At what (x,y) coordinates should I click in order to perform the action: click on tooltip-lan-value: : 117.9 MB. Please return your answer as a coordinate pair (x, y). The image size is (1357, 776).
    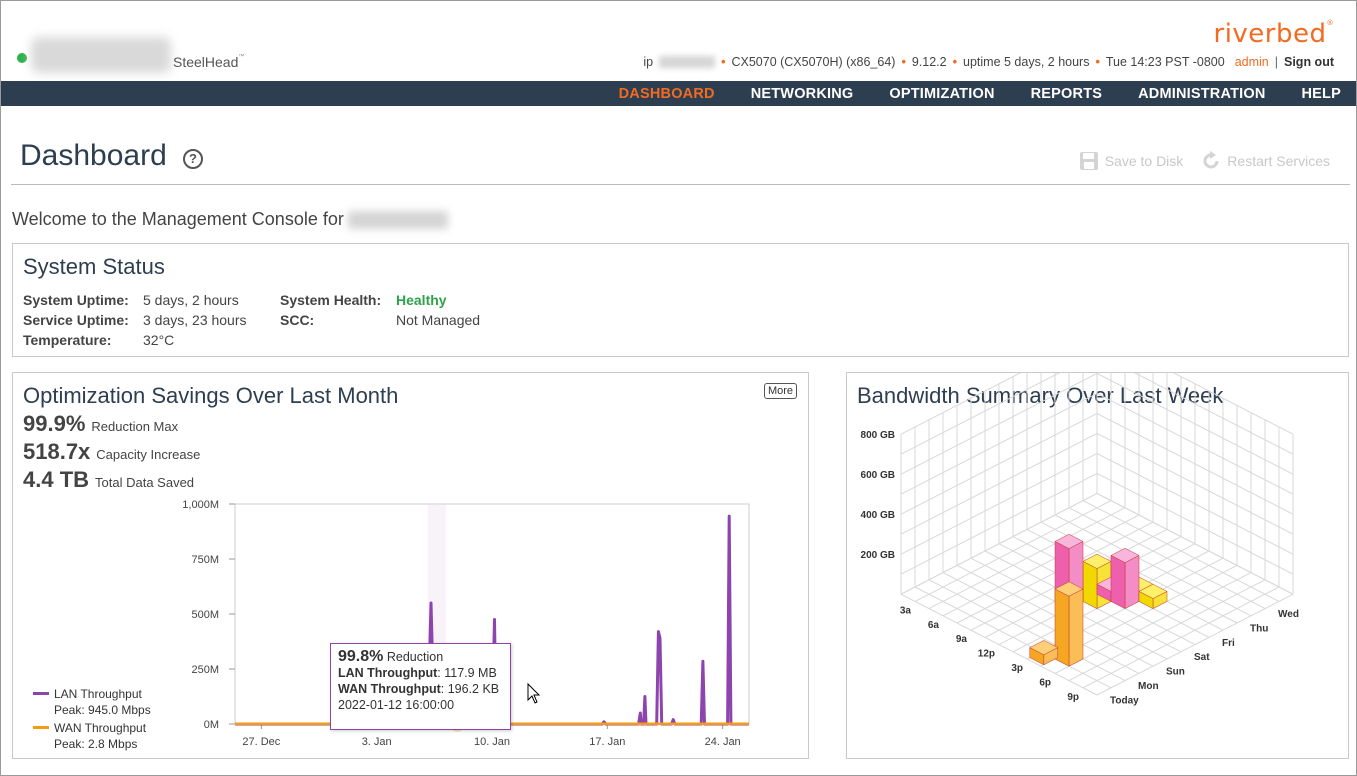
    Looking at the image, I should click on (467, 673).